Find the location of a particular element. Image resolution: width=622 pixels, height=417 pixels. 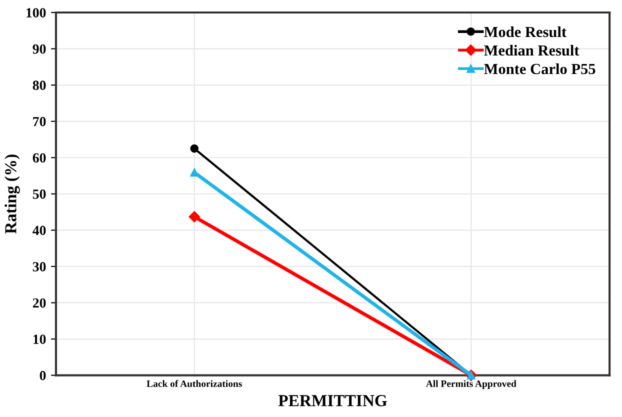

y-tick-label: 10 is located at coordinates (39, 339).